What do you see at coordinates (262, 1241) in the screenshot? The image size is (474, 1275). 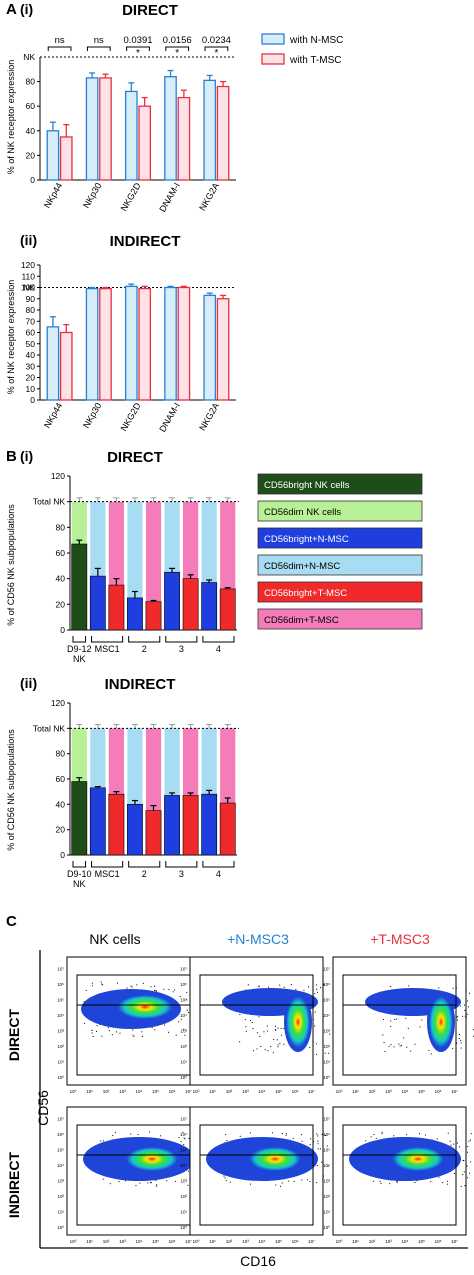 I see `facs-x-tick: 10⁴` at bounding box center [262, 1241].